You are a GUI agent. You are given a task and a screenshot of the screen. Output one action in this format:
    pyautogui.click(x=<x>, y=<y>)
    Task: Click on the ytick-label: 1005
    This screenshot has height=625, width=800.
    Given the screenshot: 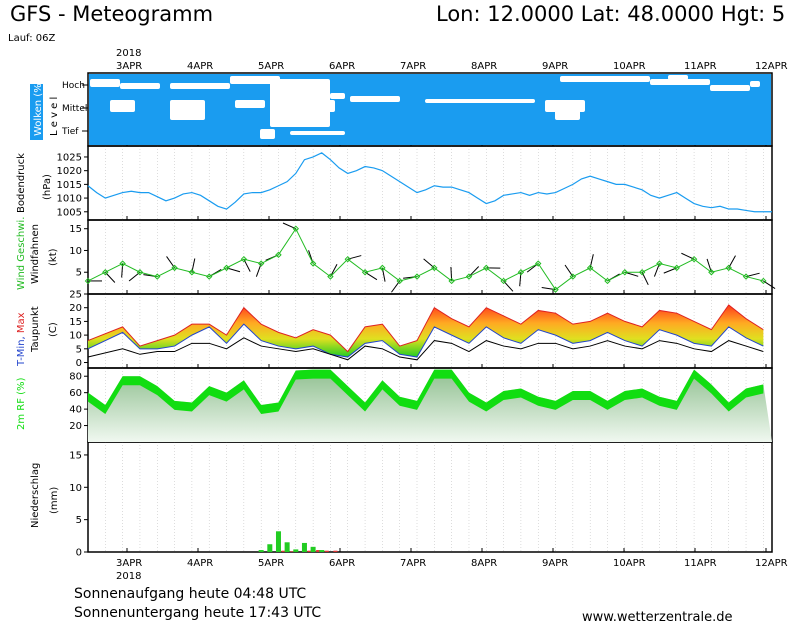 What is the action you would take?
    pyautogui.click(x=69, y=212)
    